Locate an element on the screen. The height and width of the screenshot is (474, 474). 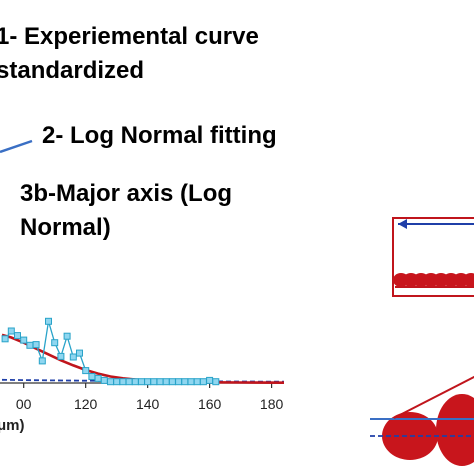
small-particle is located at coordinates (468, 280).